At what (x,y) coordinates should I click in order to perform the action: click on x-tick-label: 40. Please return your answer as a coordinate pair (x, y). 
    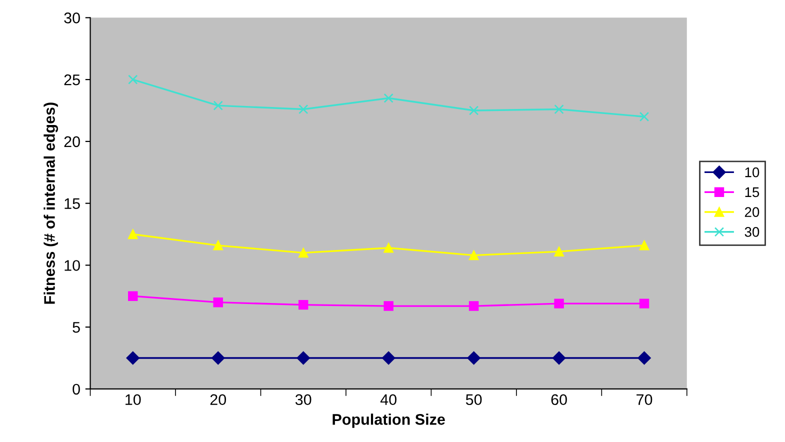
    Looking at the image, I should click on (388, 400).